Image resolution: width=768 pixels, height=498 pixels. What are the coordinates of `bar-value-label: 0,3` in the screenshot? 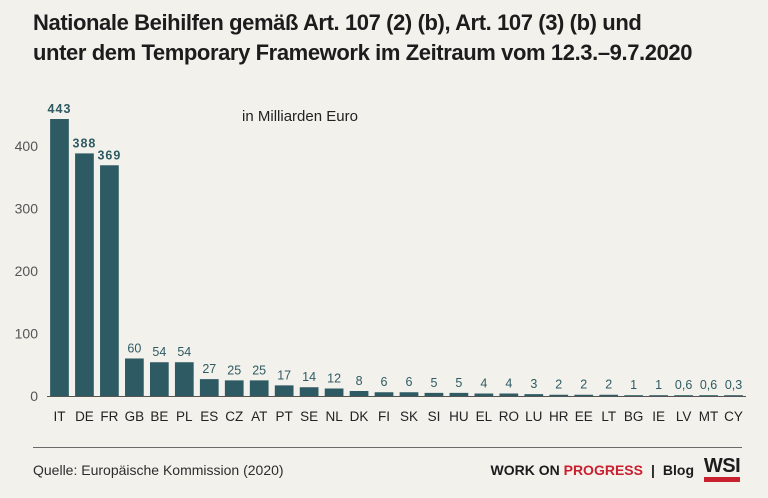 It's located at (733, 385).